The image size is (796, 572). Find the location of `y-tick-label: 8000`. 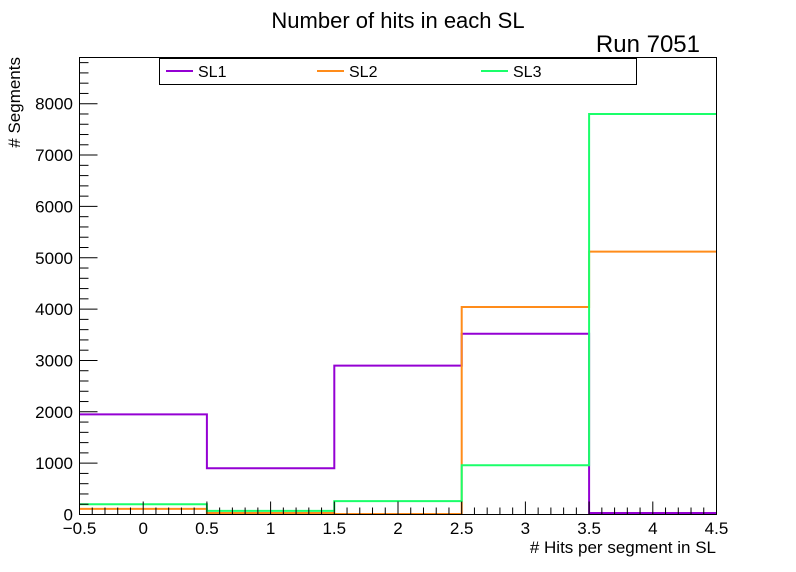

y-tick-label: 8000 is located at coordinates (54, 104).